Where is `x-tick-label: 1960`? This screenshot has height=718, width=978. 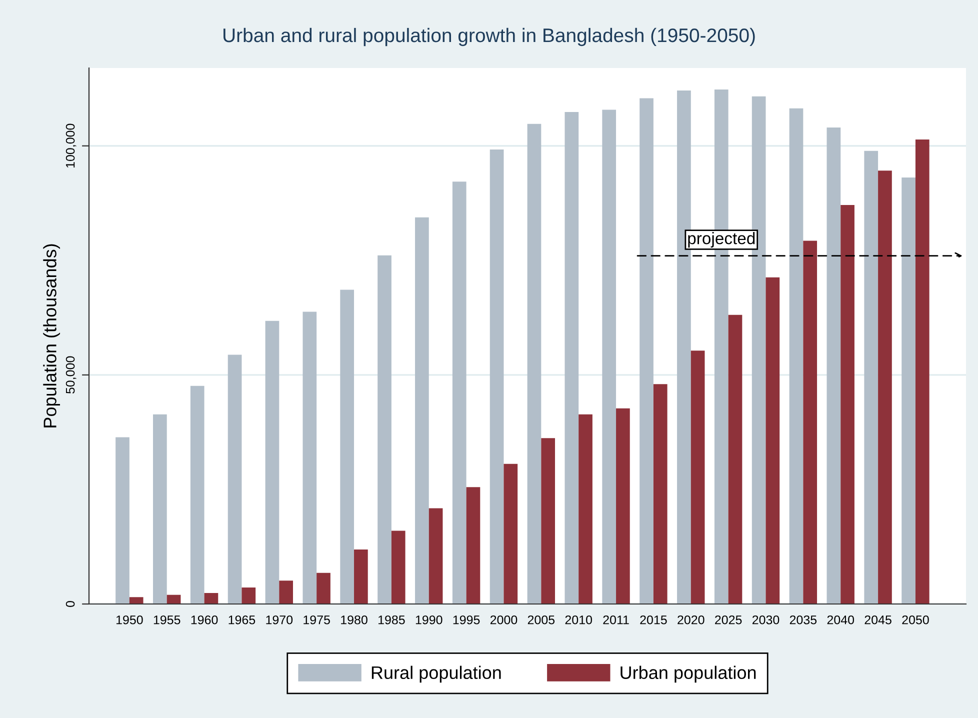 x-tick-label: 1960 is located at coordinates (204, 619).